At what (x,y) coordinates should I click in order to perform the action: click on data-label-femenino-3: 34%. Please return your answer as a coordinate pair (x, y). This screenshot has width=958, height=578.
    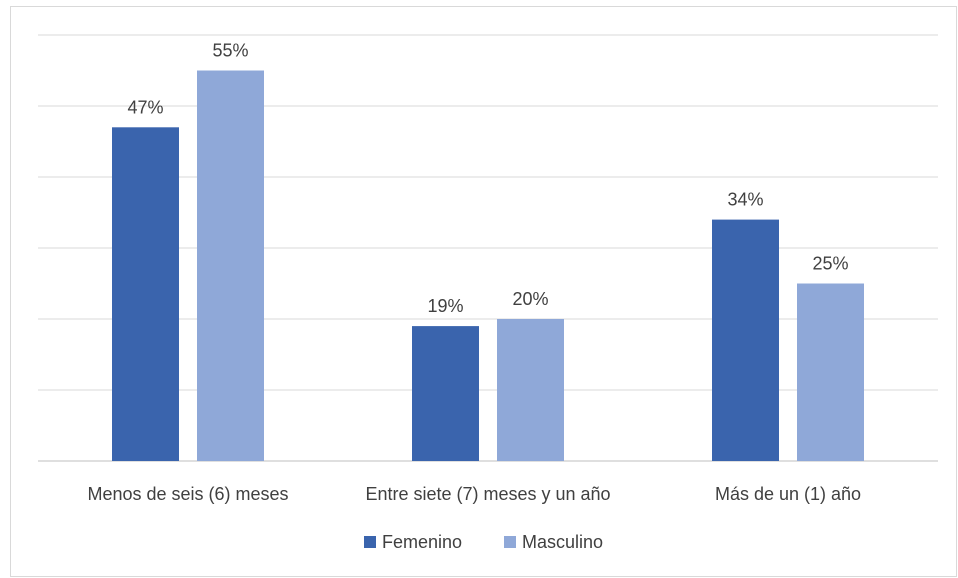
    Looking at the image, I should click on (745, 200).